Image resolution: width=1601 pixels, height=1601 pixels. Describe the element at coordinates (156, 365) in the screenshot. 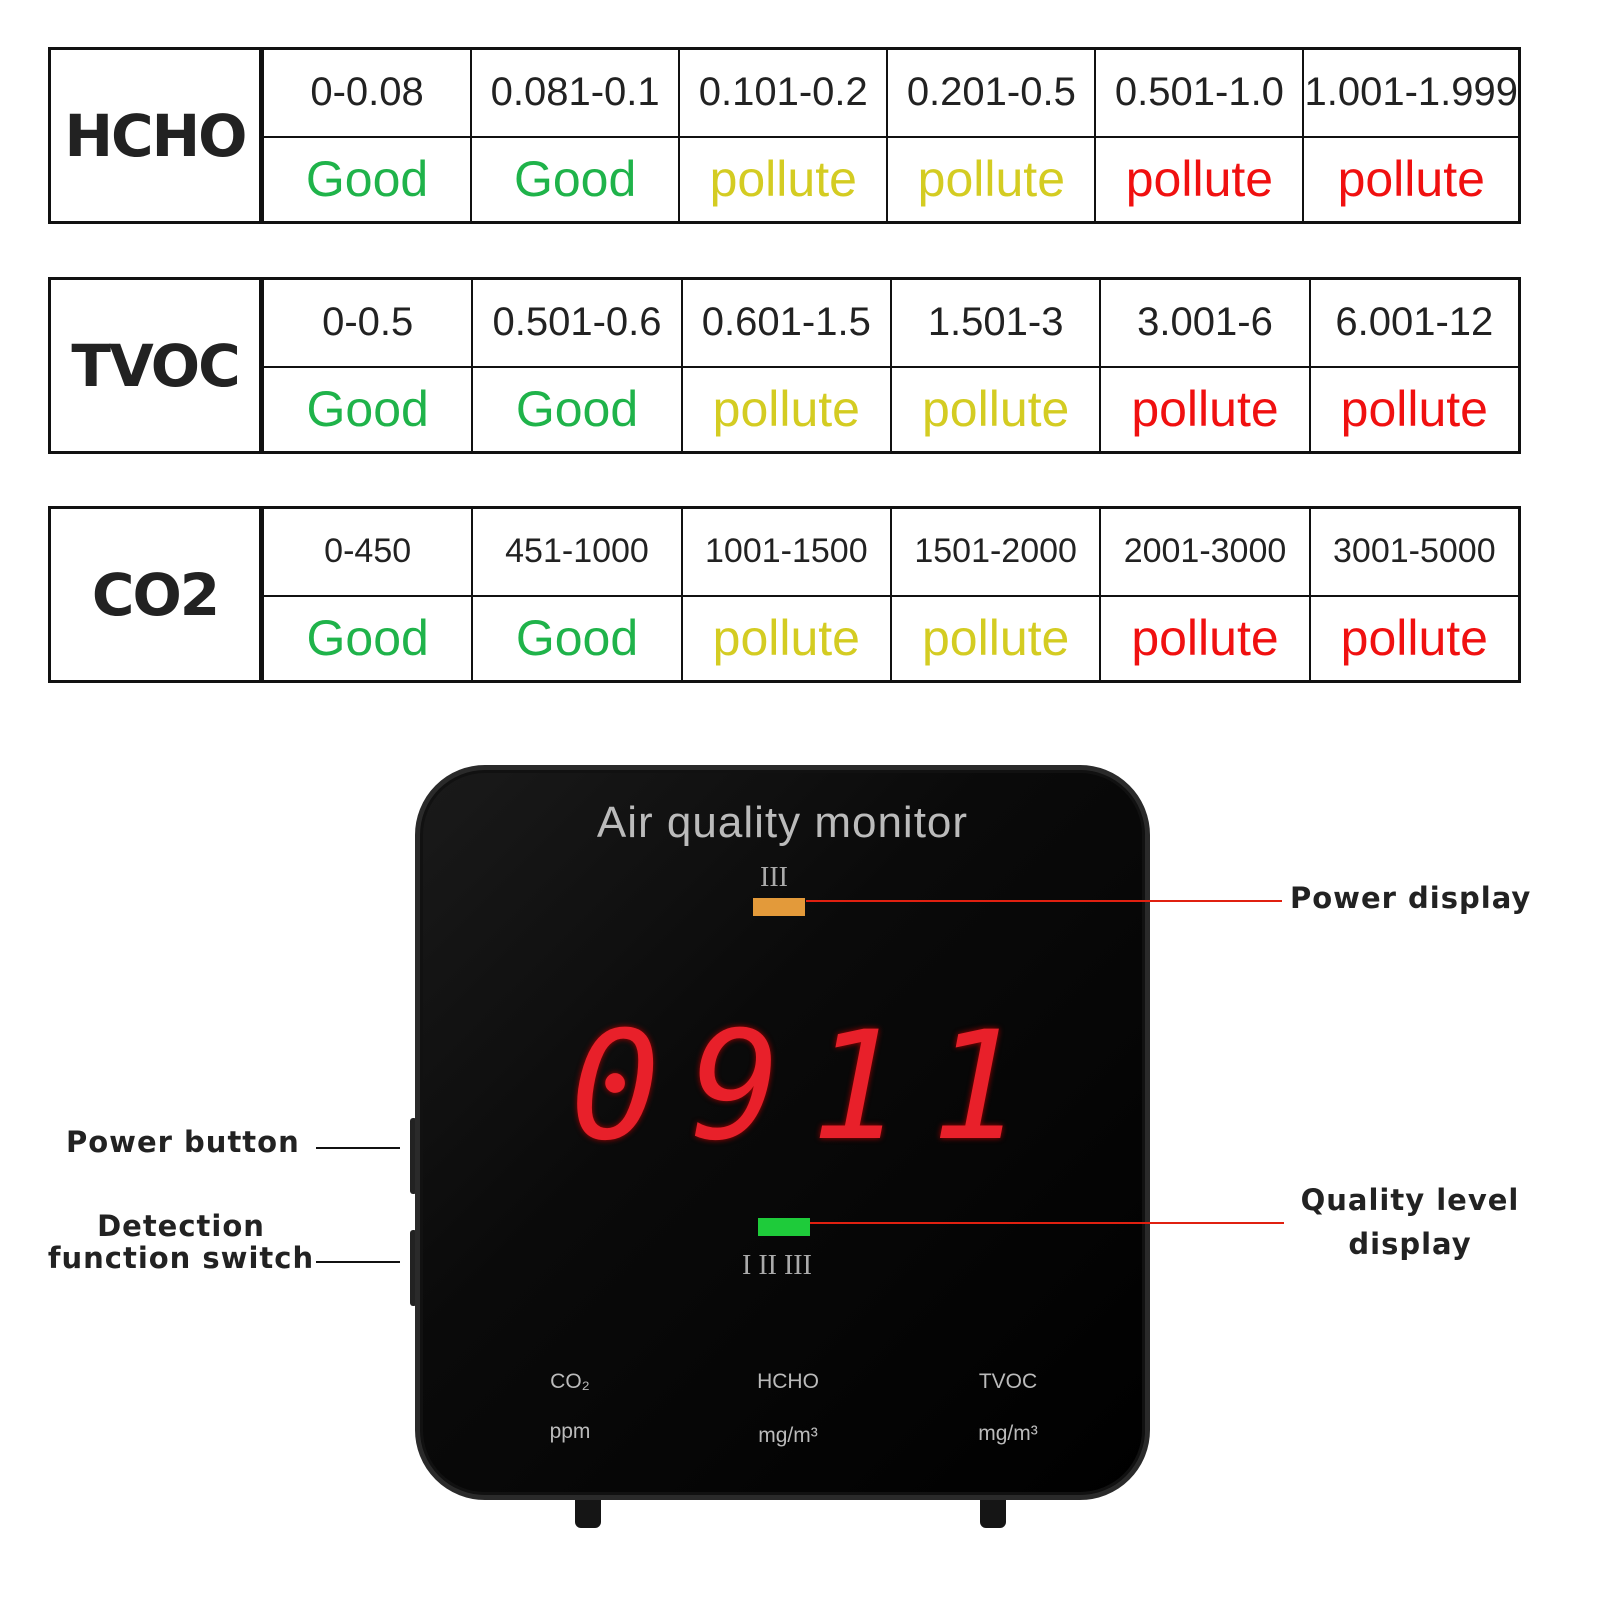

I see `table-label: TVOC` at that location.